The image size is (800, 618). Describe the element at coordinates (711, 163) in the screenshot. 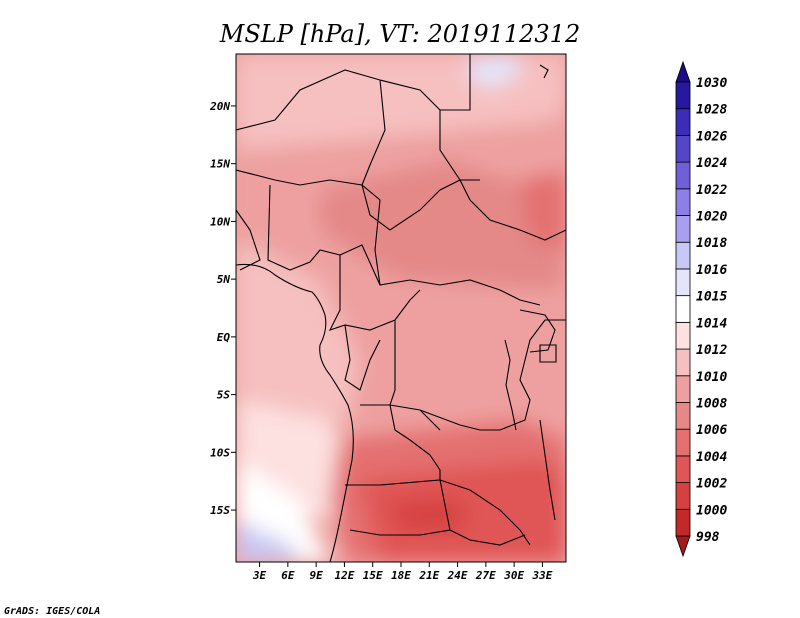

I see `colorbar-label: 1024` at that location.